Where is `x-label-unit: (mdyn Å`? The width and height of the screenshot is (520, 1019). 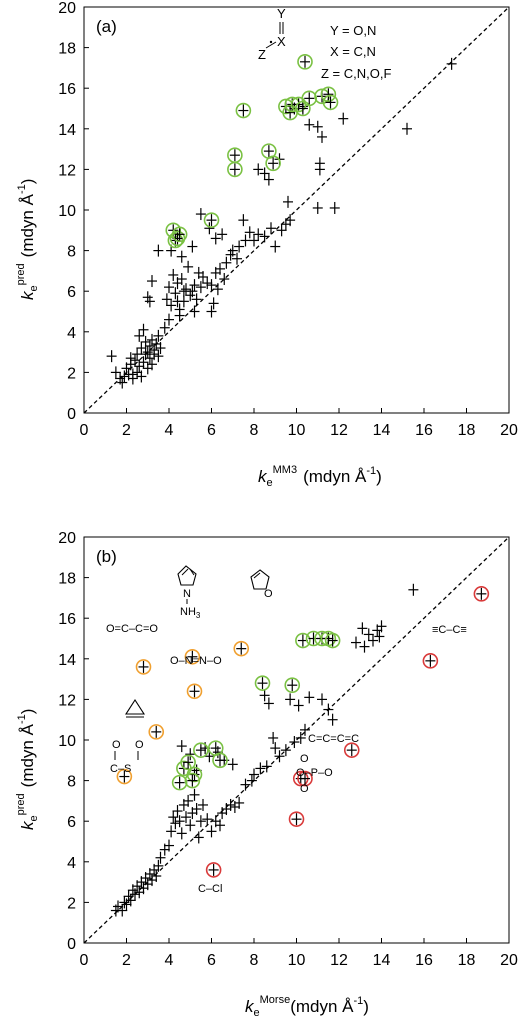
x-label-unit: (mdyn Å is located at coordinates (322, 1006).